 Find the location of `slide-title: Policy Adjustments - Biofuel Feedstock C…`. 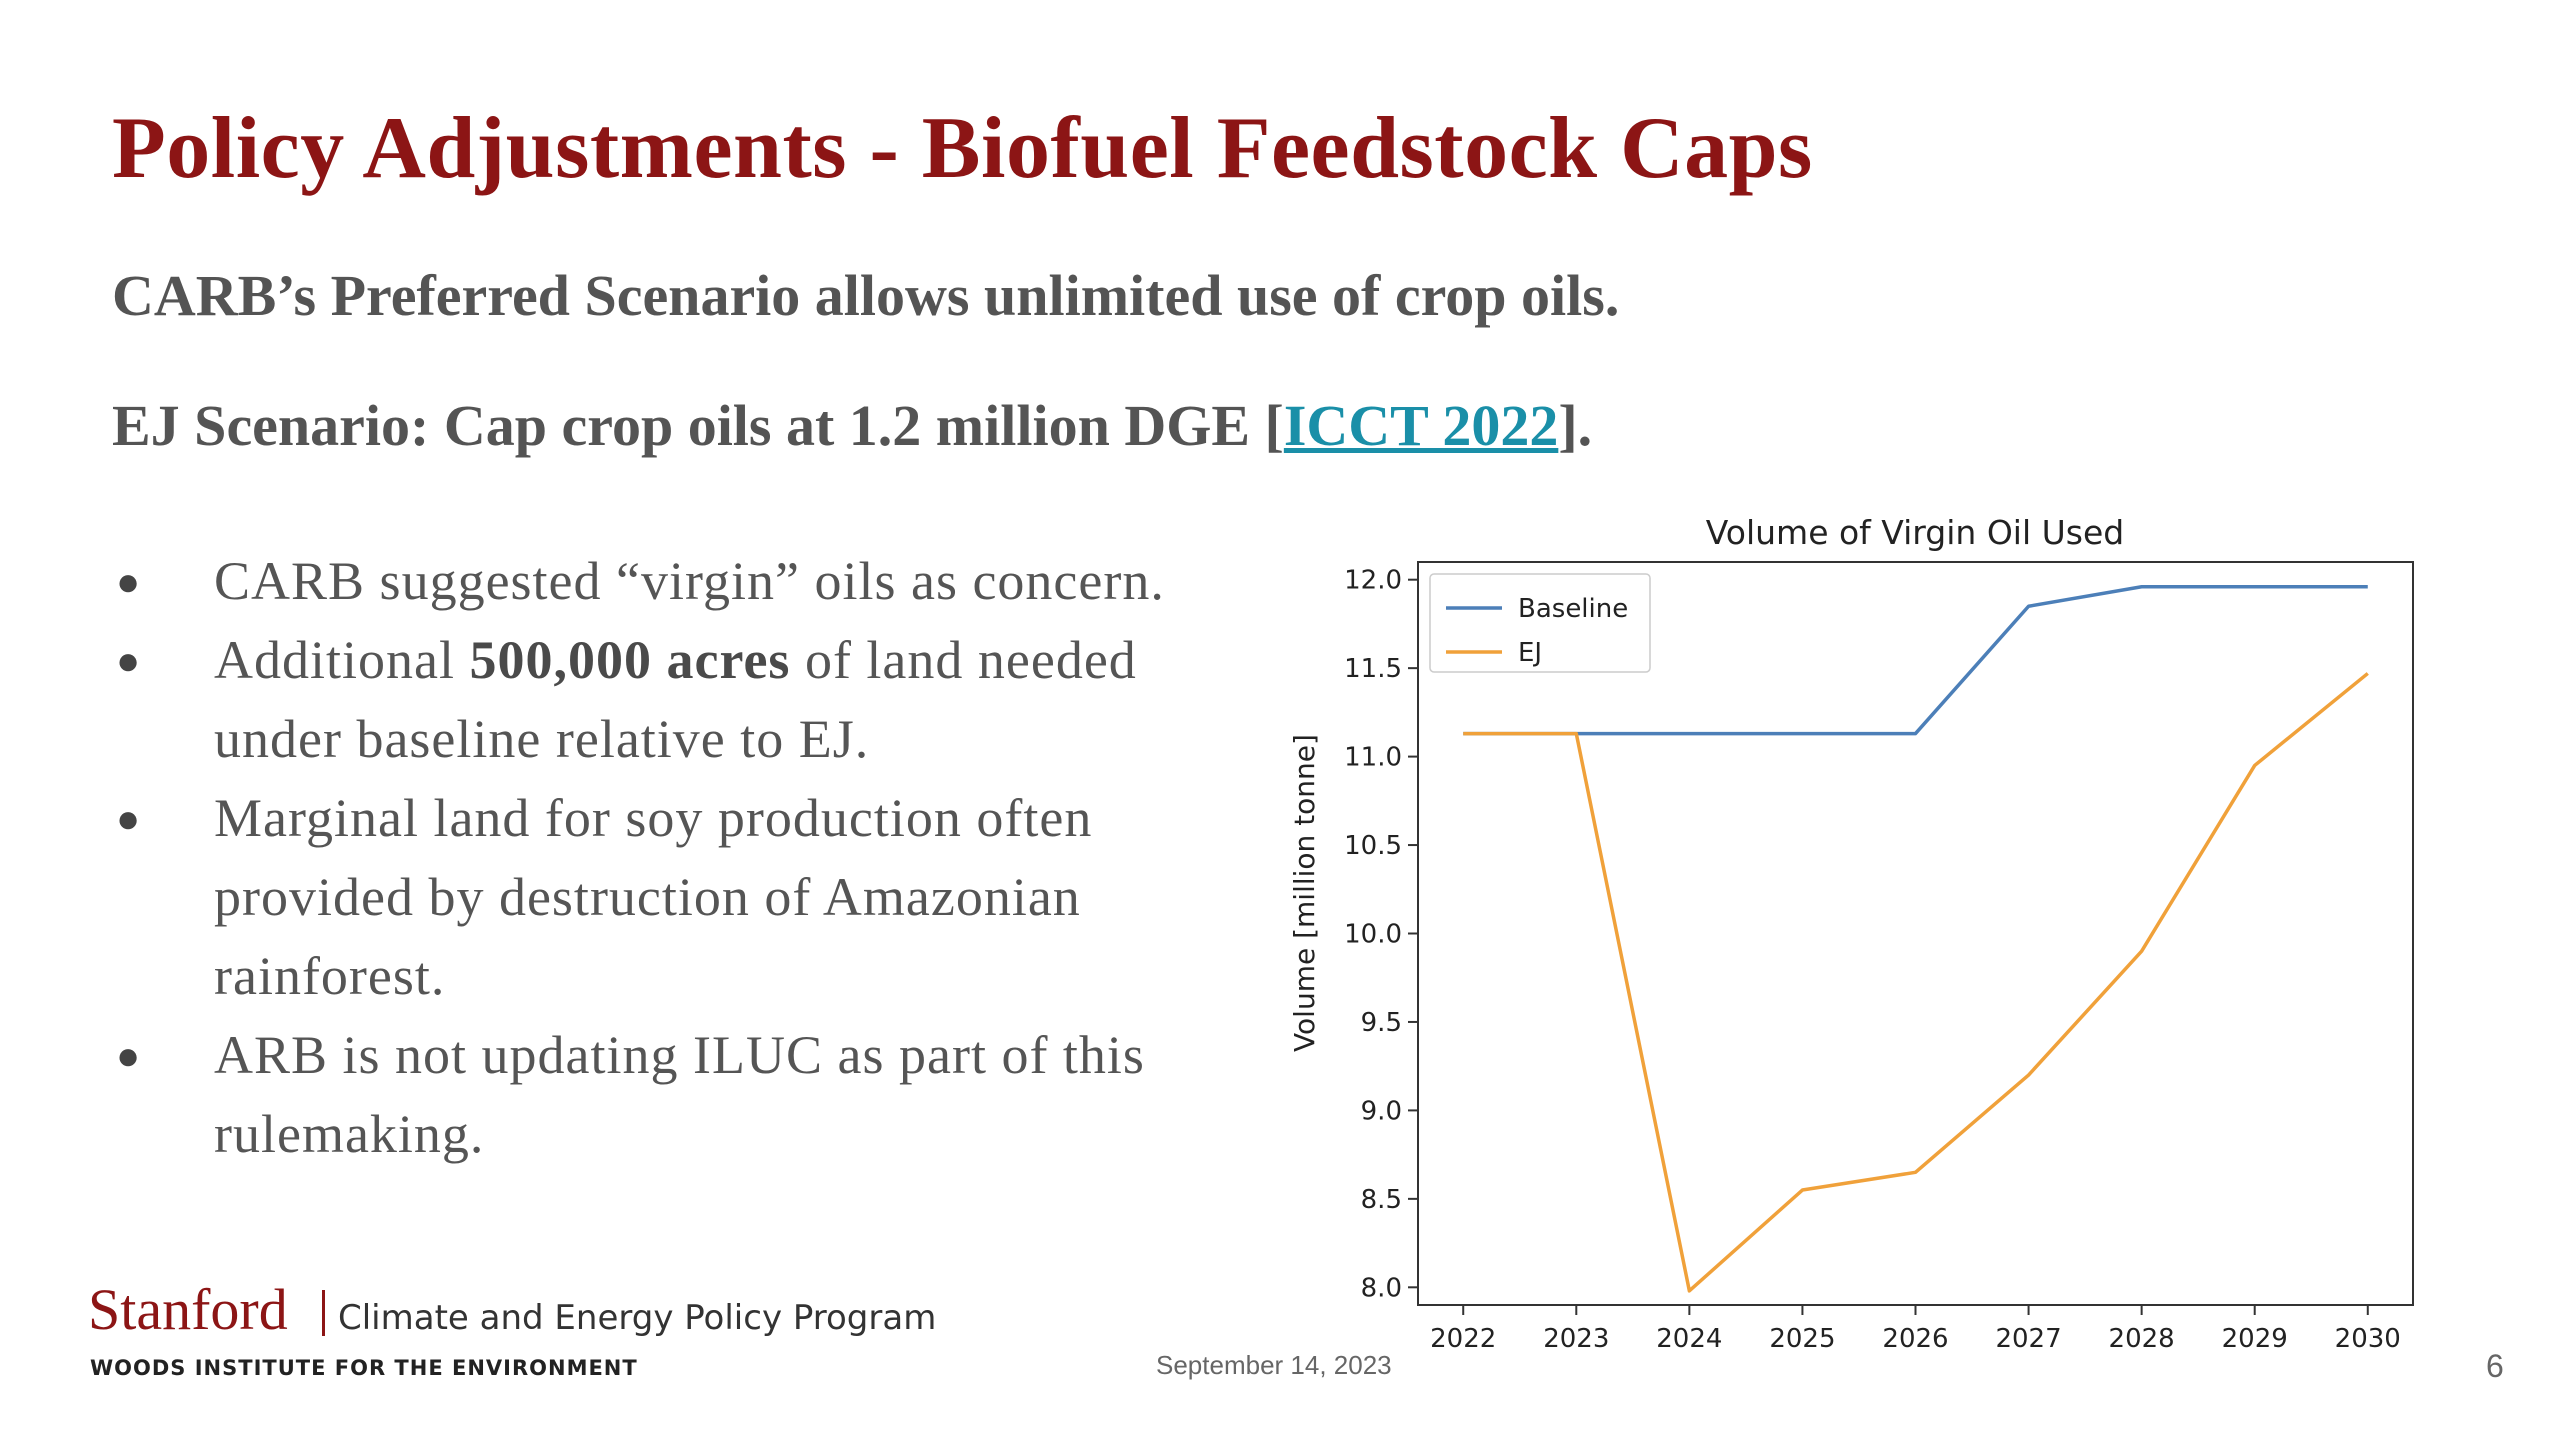

slide-title: Policy Adjustments - Biofuel Feedstock C… is located at coordinates (962, 148).